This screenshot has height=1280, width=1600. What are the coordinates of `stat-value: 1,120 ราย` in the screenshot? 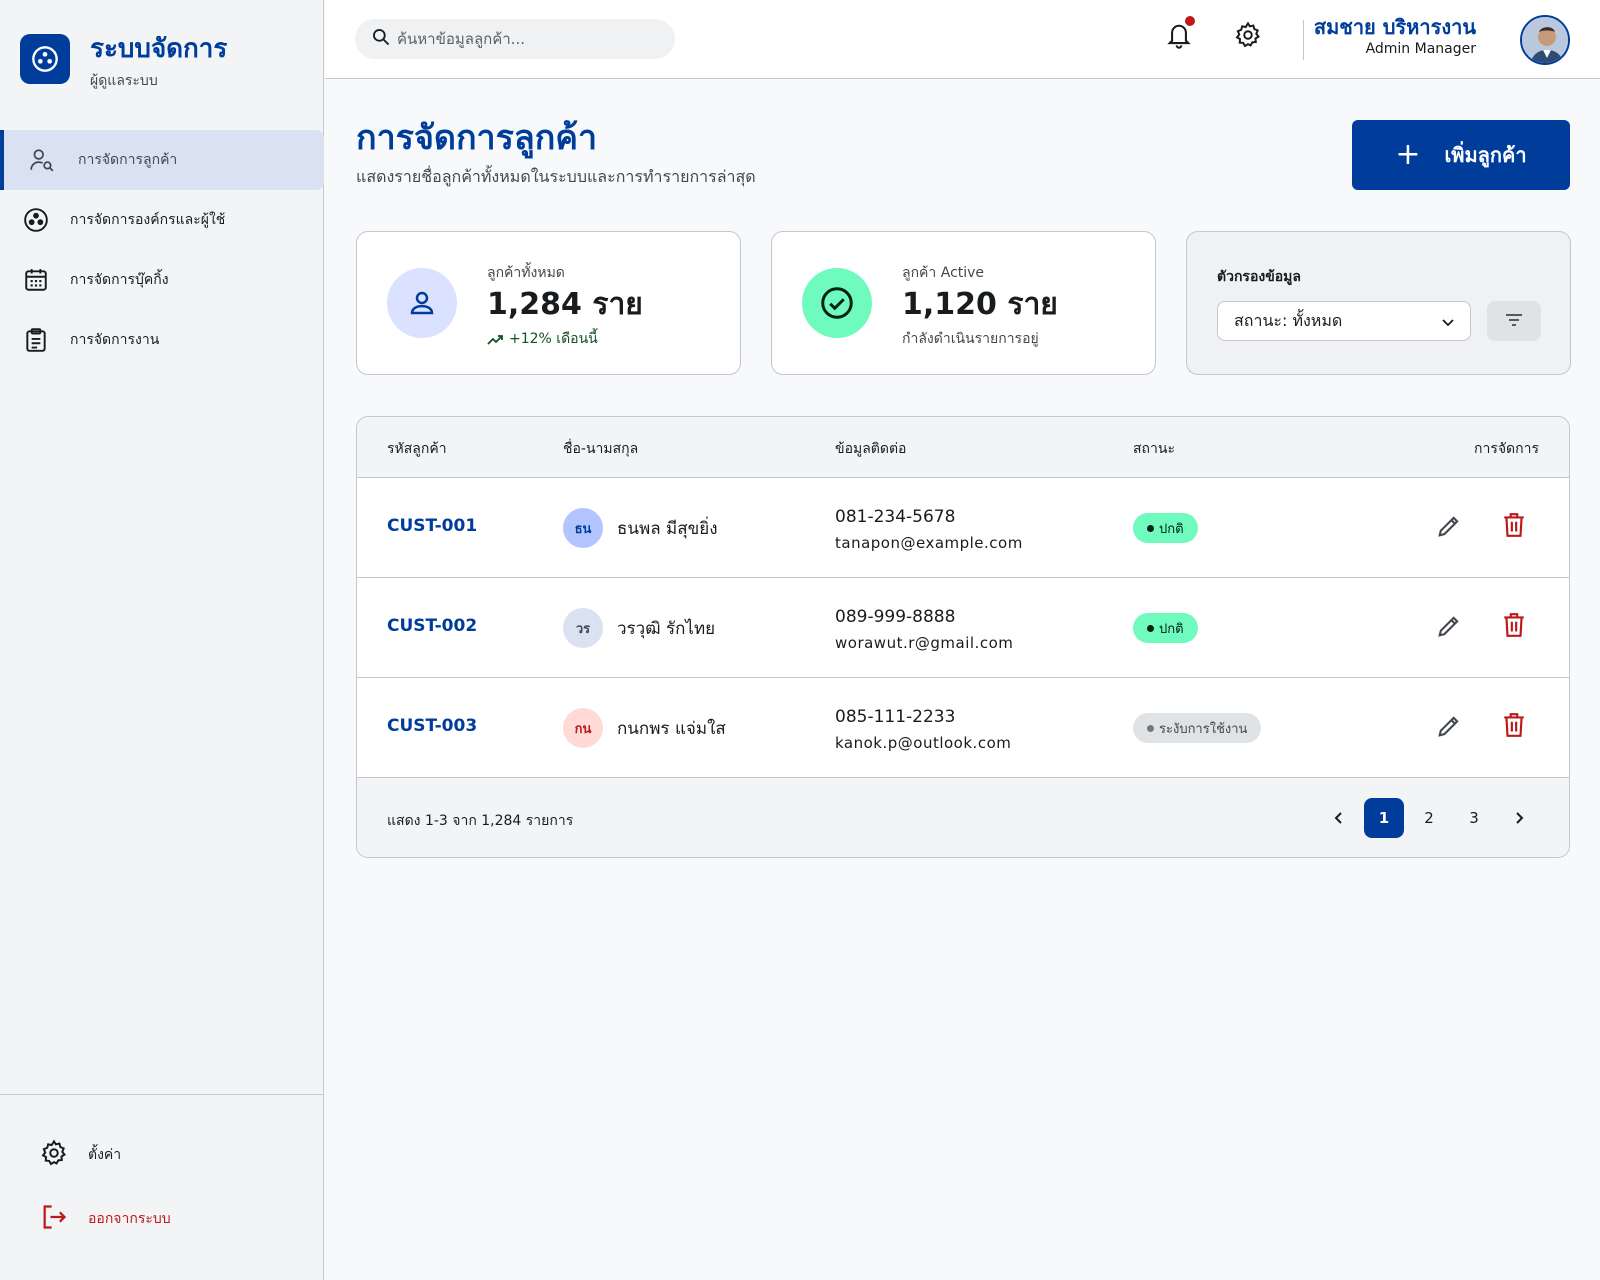 It's located at (980, 304).